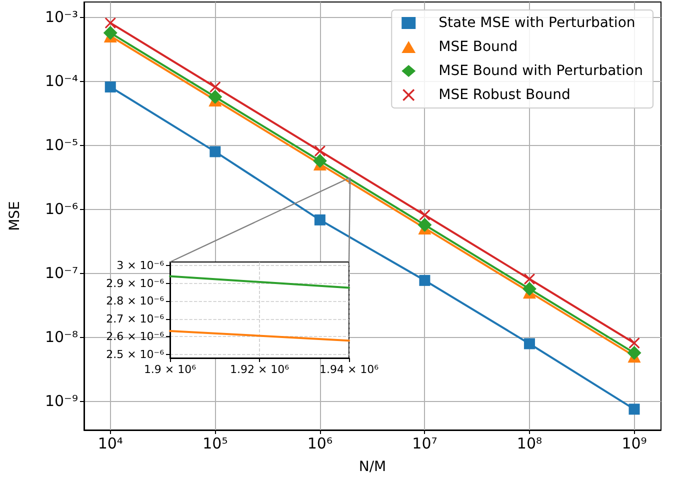  I want to click on x-tick-label: 10⁶, so click(319, 443).